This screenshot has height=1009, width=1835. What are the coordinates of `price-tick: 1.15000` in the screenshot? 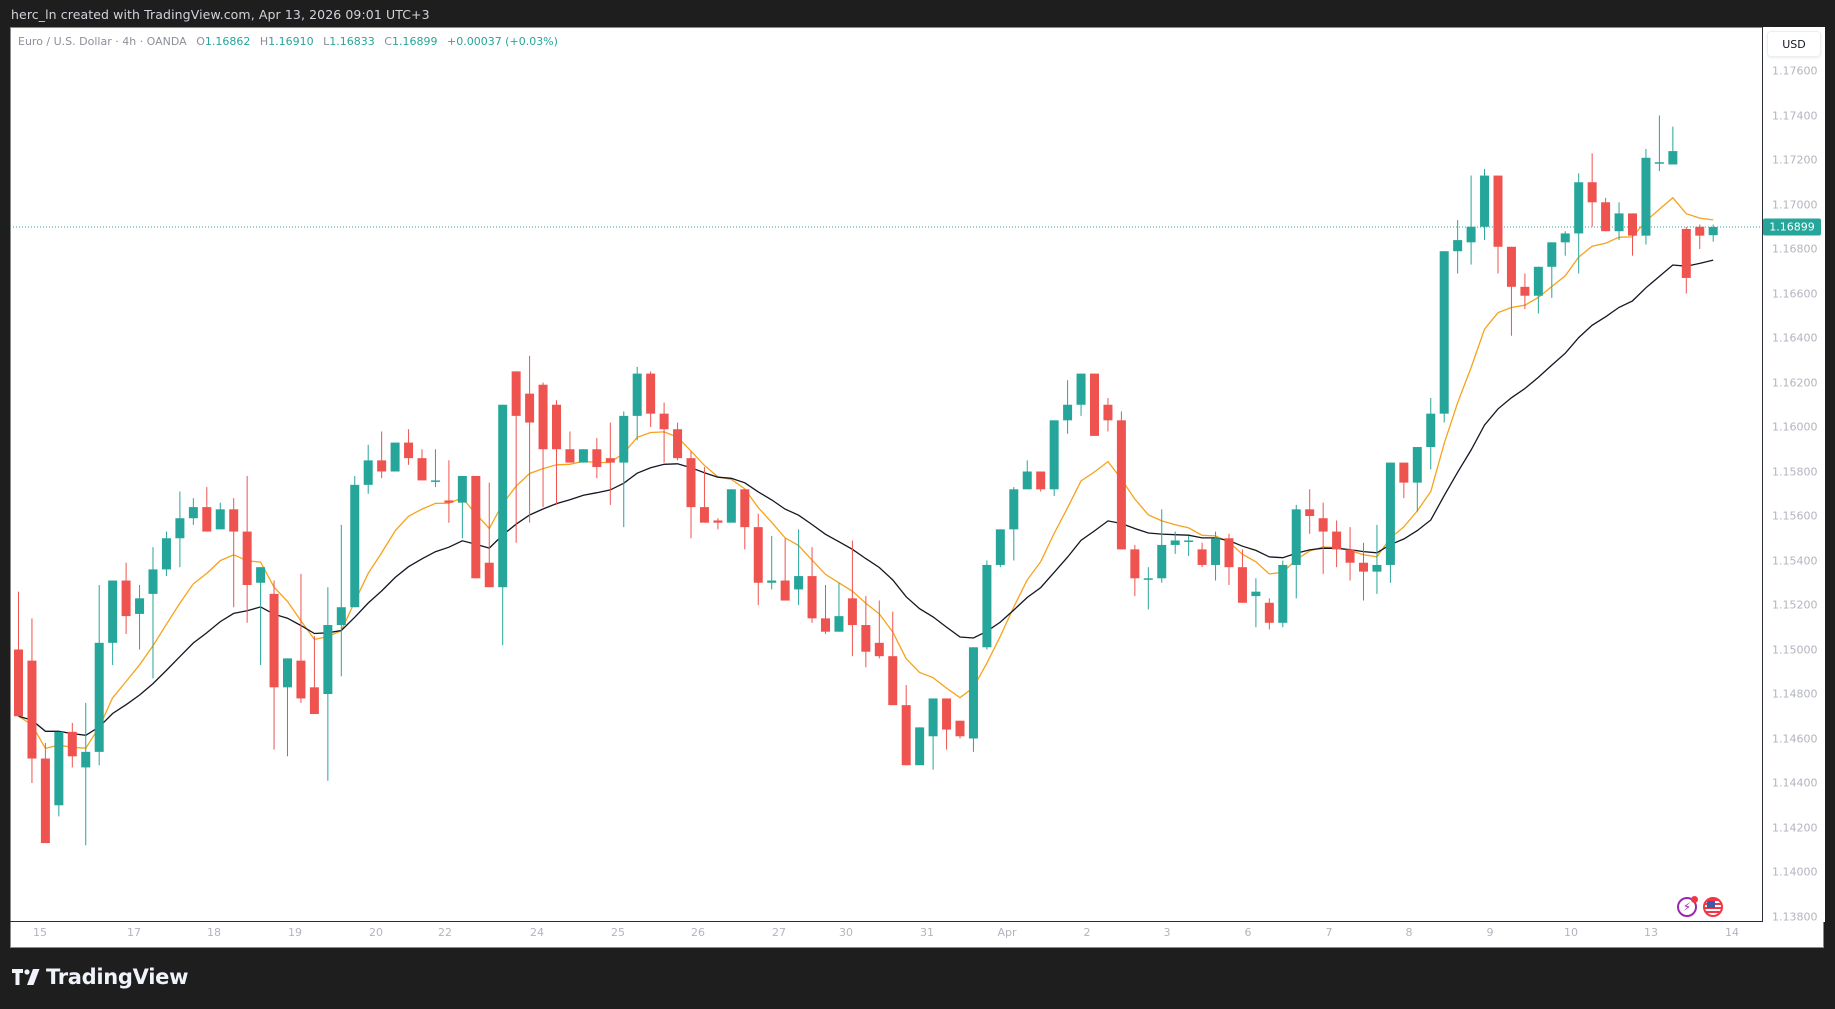 It's located at (1795, 649).